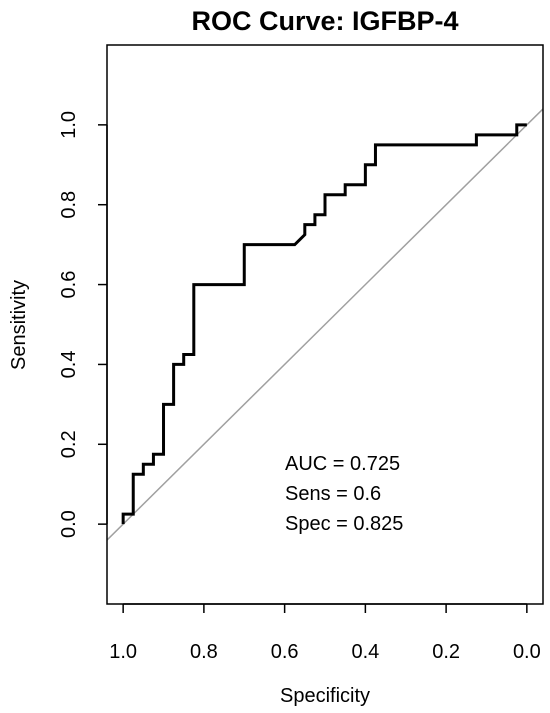 Image resolution: width=550 pixels, height=713 pixels. What do you see at coordinates (69, 365) in the screenshot?
I see `y-tick-label: 0.4` at bounding box center [69, 365].